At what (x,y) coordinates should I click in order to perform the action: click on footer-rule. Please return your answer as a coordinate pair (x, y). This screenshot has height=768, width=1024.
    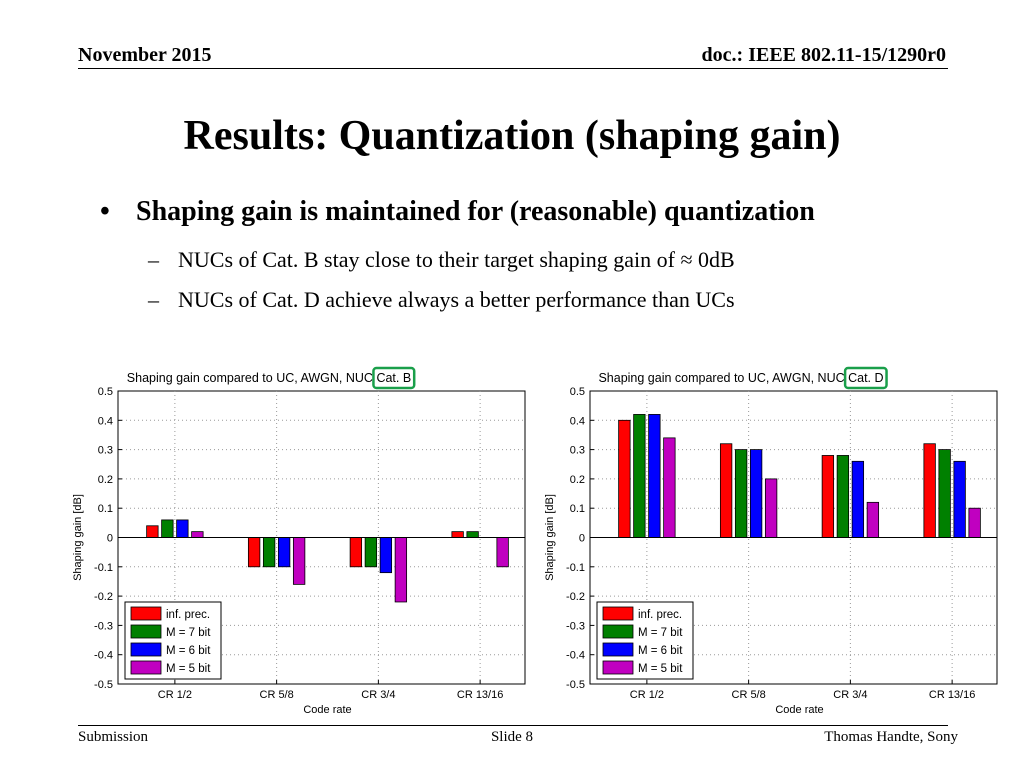
    Looking at the image, I should click on (513, 725).